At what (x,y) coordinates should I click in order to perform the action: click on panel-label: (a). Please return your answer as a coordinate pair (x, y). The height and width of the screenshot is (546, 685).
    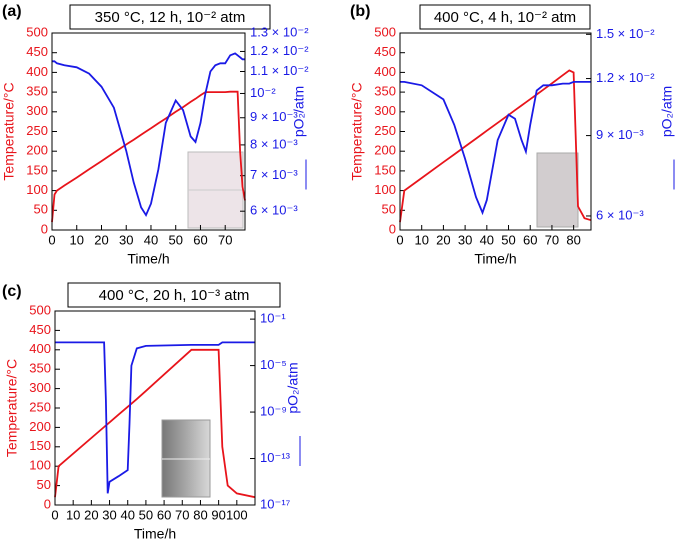
    Looking at the image, I should click on (12, 11).